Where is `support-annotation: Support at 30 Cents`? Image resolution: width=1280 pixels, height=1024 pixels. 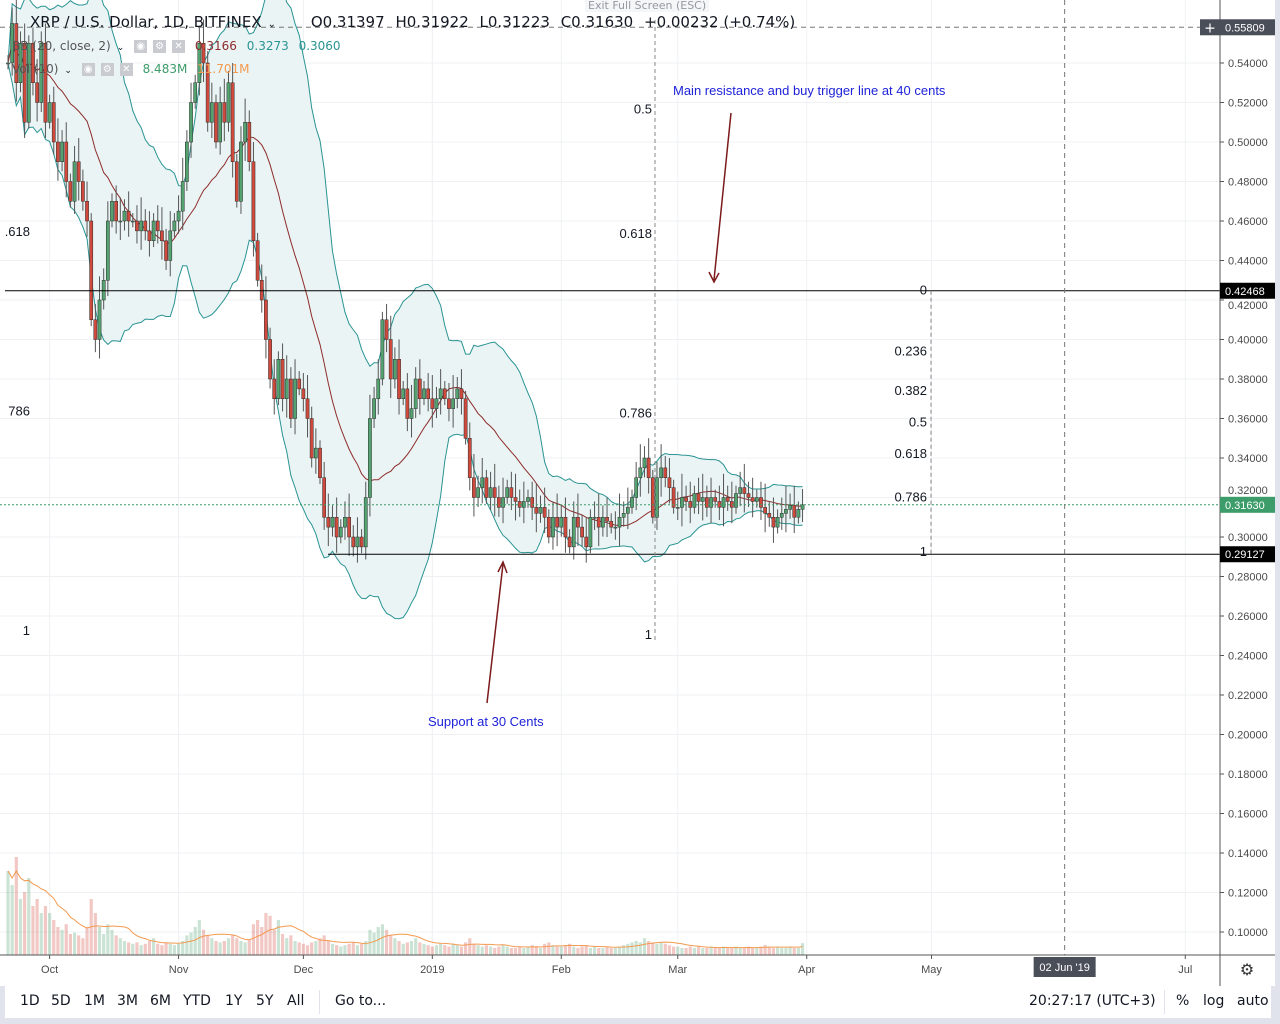 support-annotation: Support at 30 Cents is located at coordinates (486, 721).